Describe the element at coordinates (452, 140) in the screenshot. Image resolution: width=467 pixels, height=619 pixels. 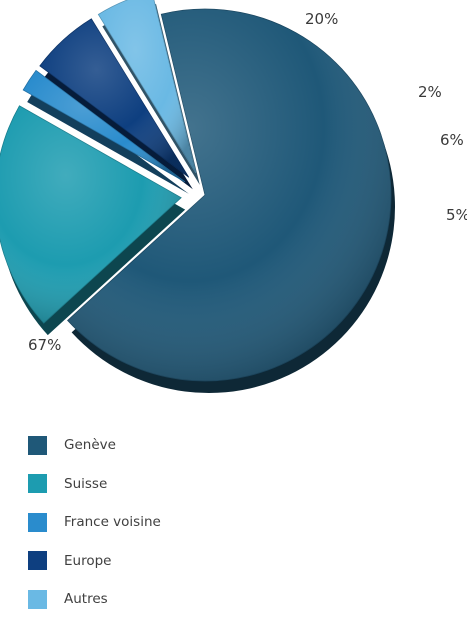
I see `pie-label-europe: 6%` at that location.